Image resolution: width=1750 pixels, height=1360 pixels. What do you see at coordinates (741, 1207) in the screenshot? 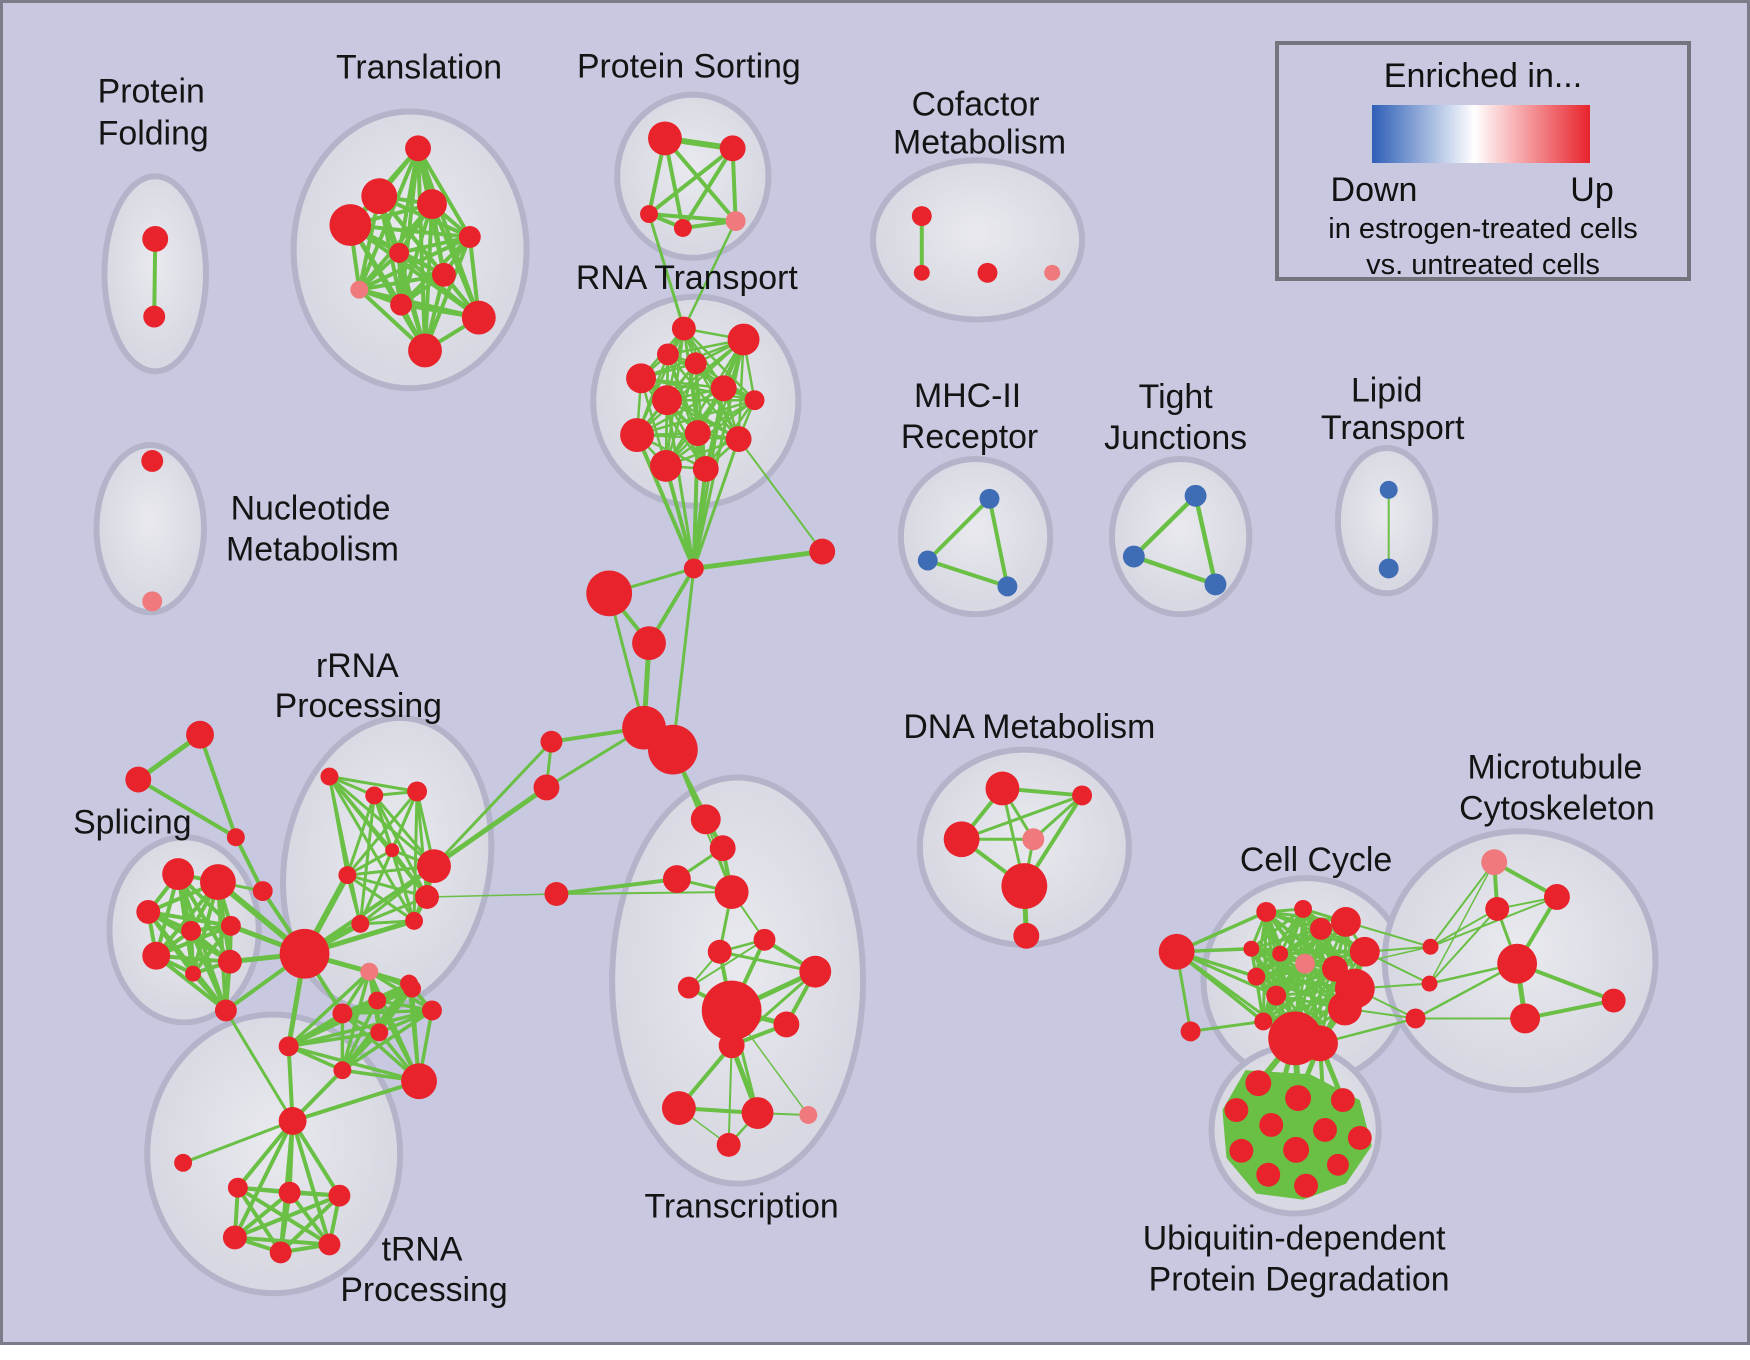
I see `cluster-label-transcription: Transcription` at bounding box center [741, 1207].